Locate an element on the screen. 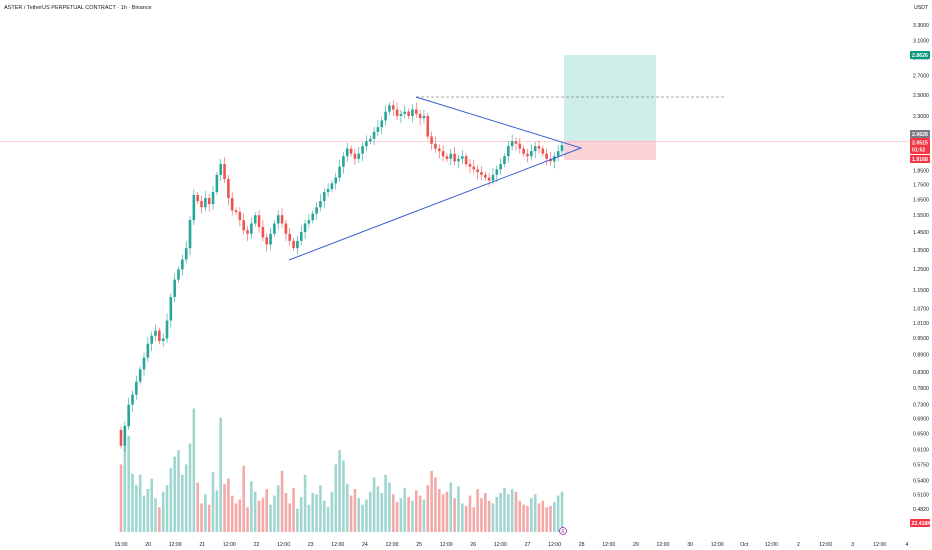  stop-zone is located at coordinates (610, 150).